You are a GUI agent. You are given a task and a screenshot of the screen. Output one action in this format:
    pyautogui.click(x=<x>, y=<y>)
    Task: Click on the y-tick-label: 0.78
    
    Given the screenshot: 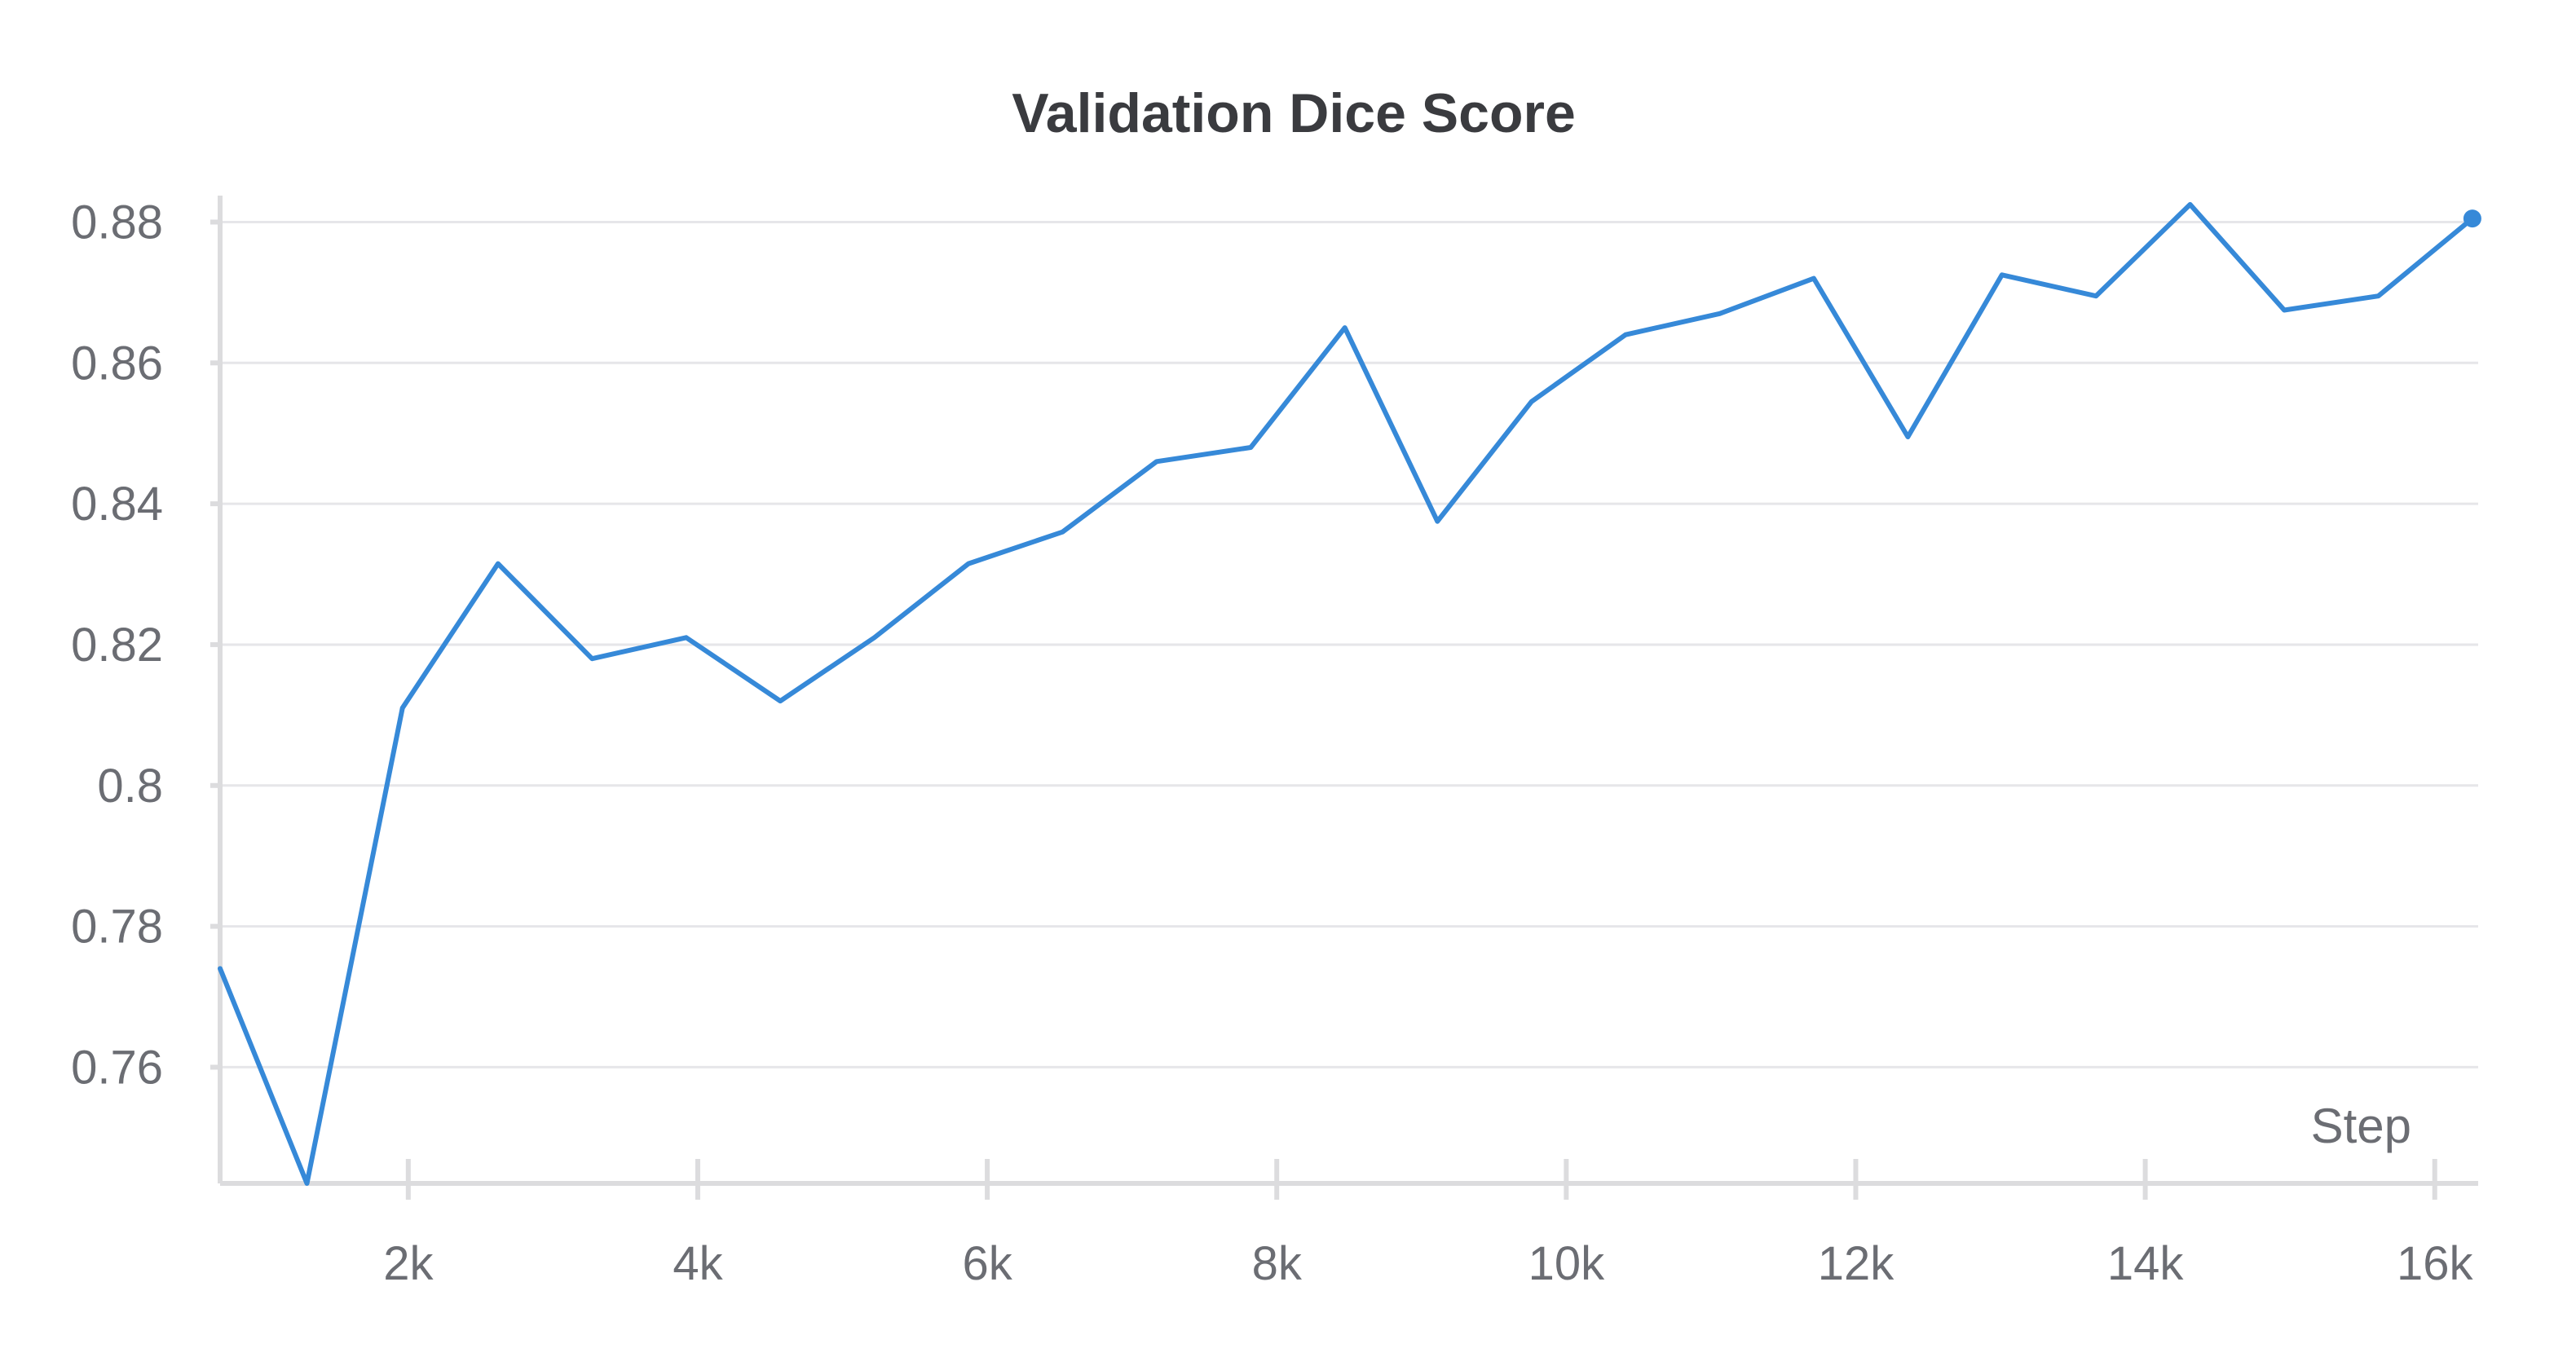 What is the action you would take?
    pyautogui.click(x=117, y=927)
    